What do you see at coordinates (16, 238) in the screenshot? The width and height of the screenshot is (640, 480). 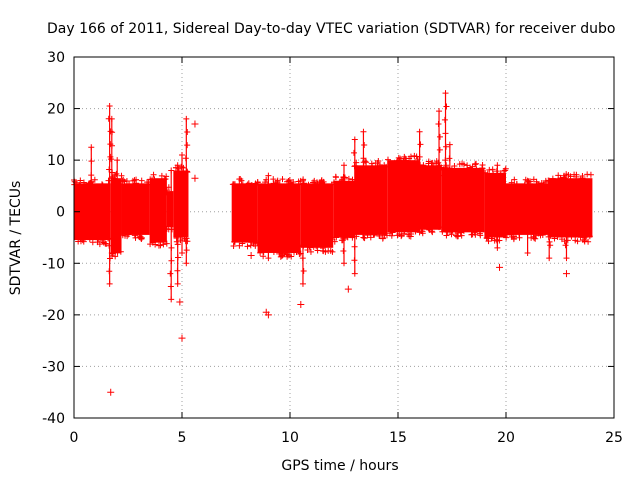 I see `y-axis-label: SDTVAR / TECUs` at bounding box center [16, 238].